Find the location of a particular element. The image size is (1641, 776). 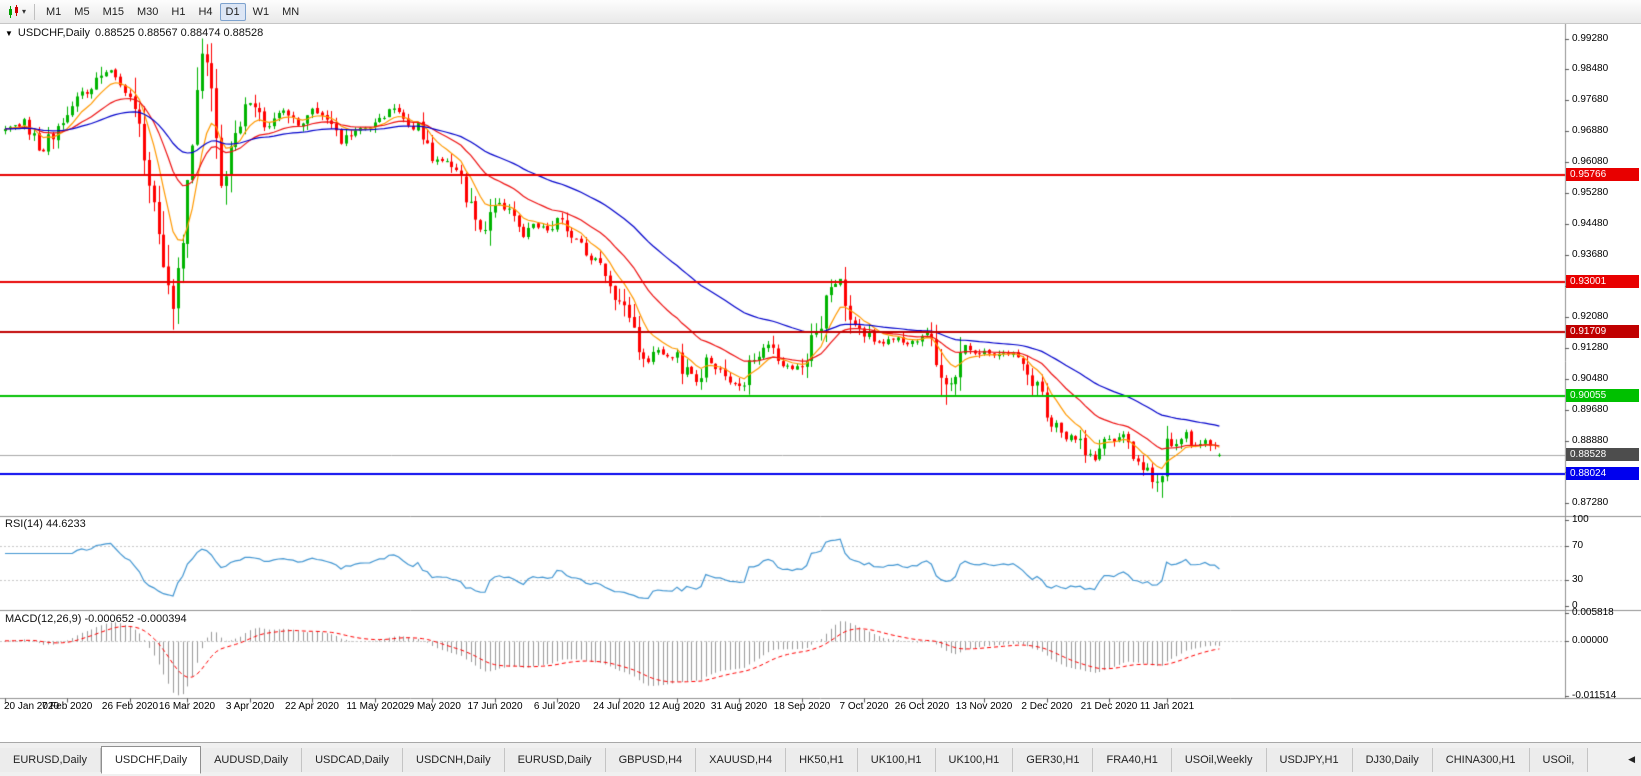

timeframe-button-w1: W1 is located at coordinates (261, 11).